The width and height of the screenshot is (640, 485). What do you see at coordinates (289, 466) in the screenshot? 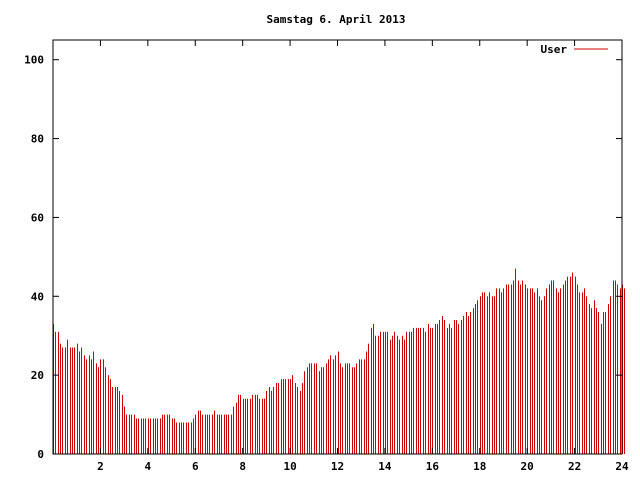
I see `x-tick-label: 10` at bounding box center [289, 466].